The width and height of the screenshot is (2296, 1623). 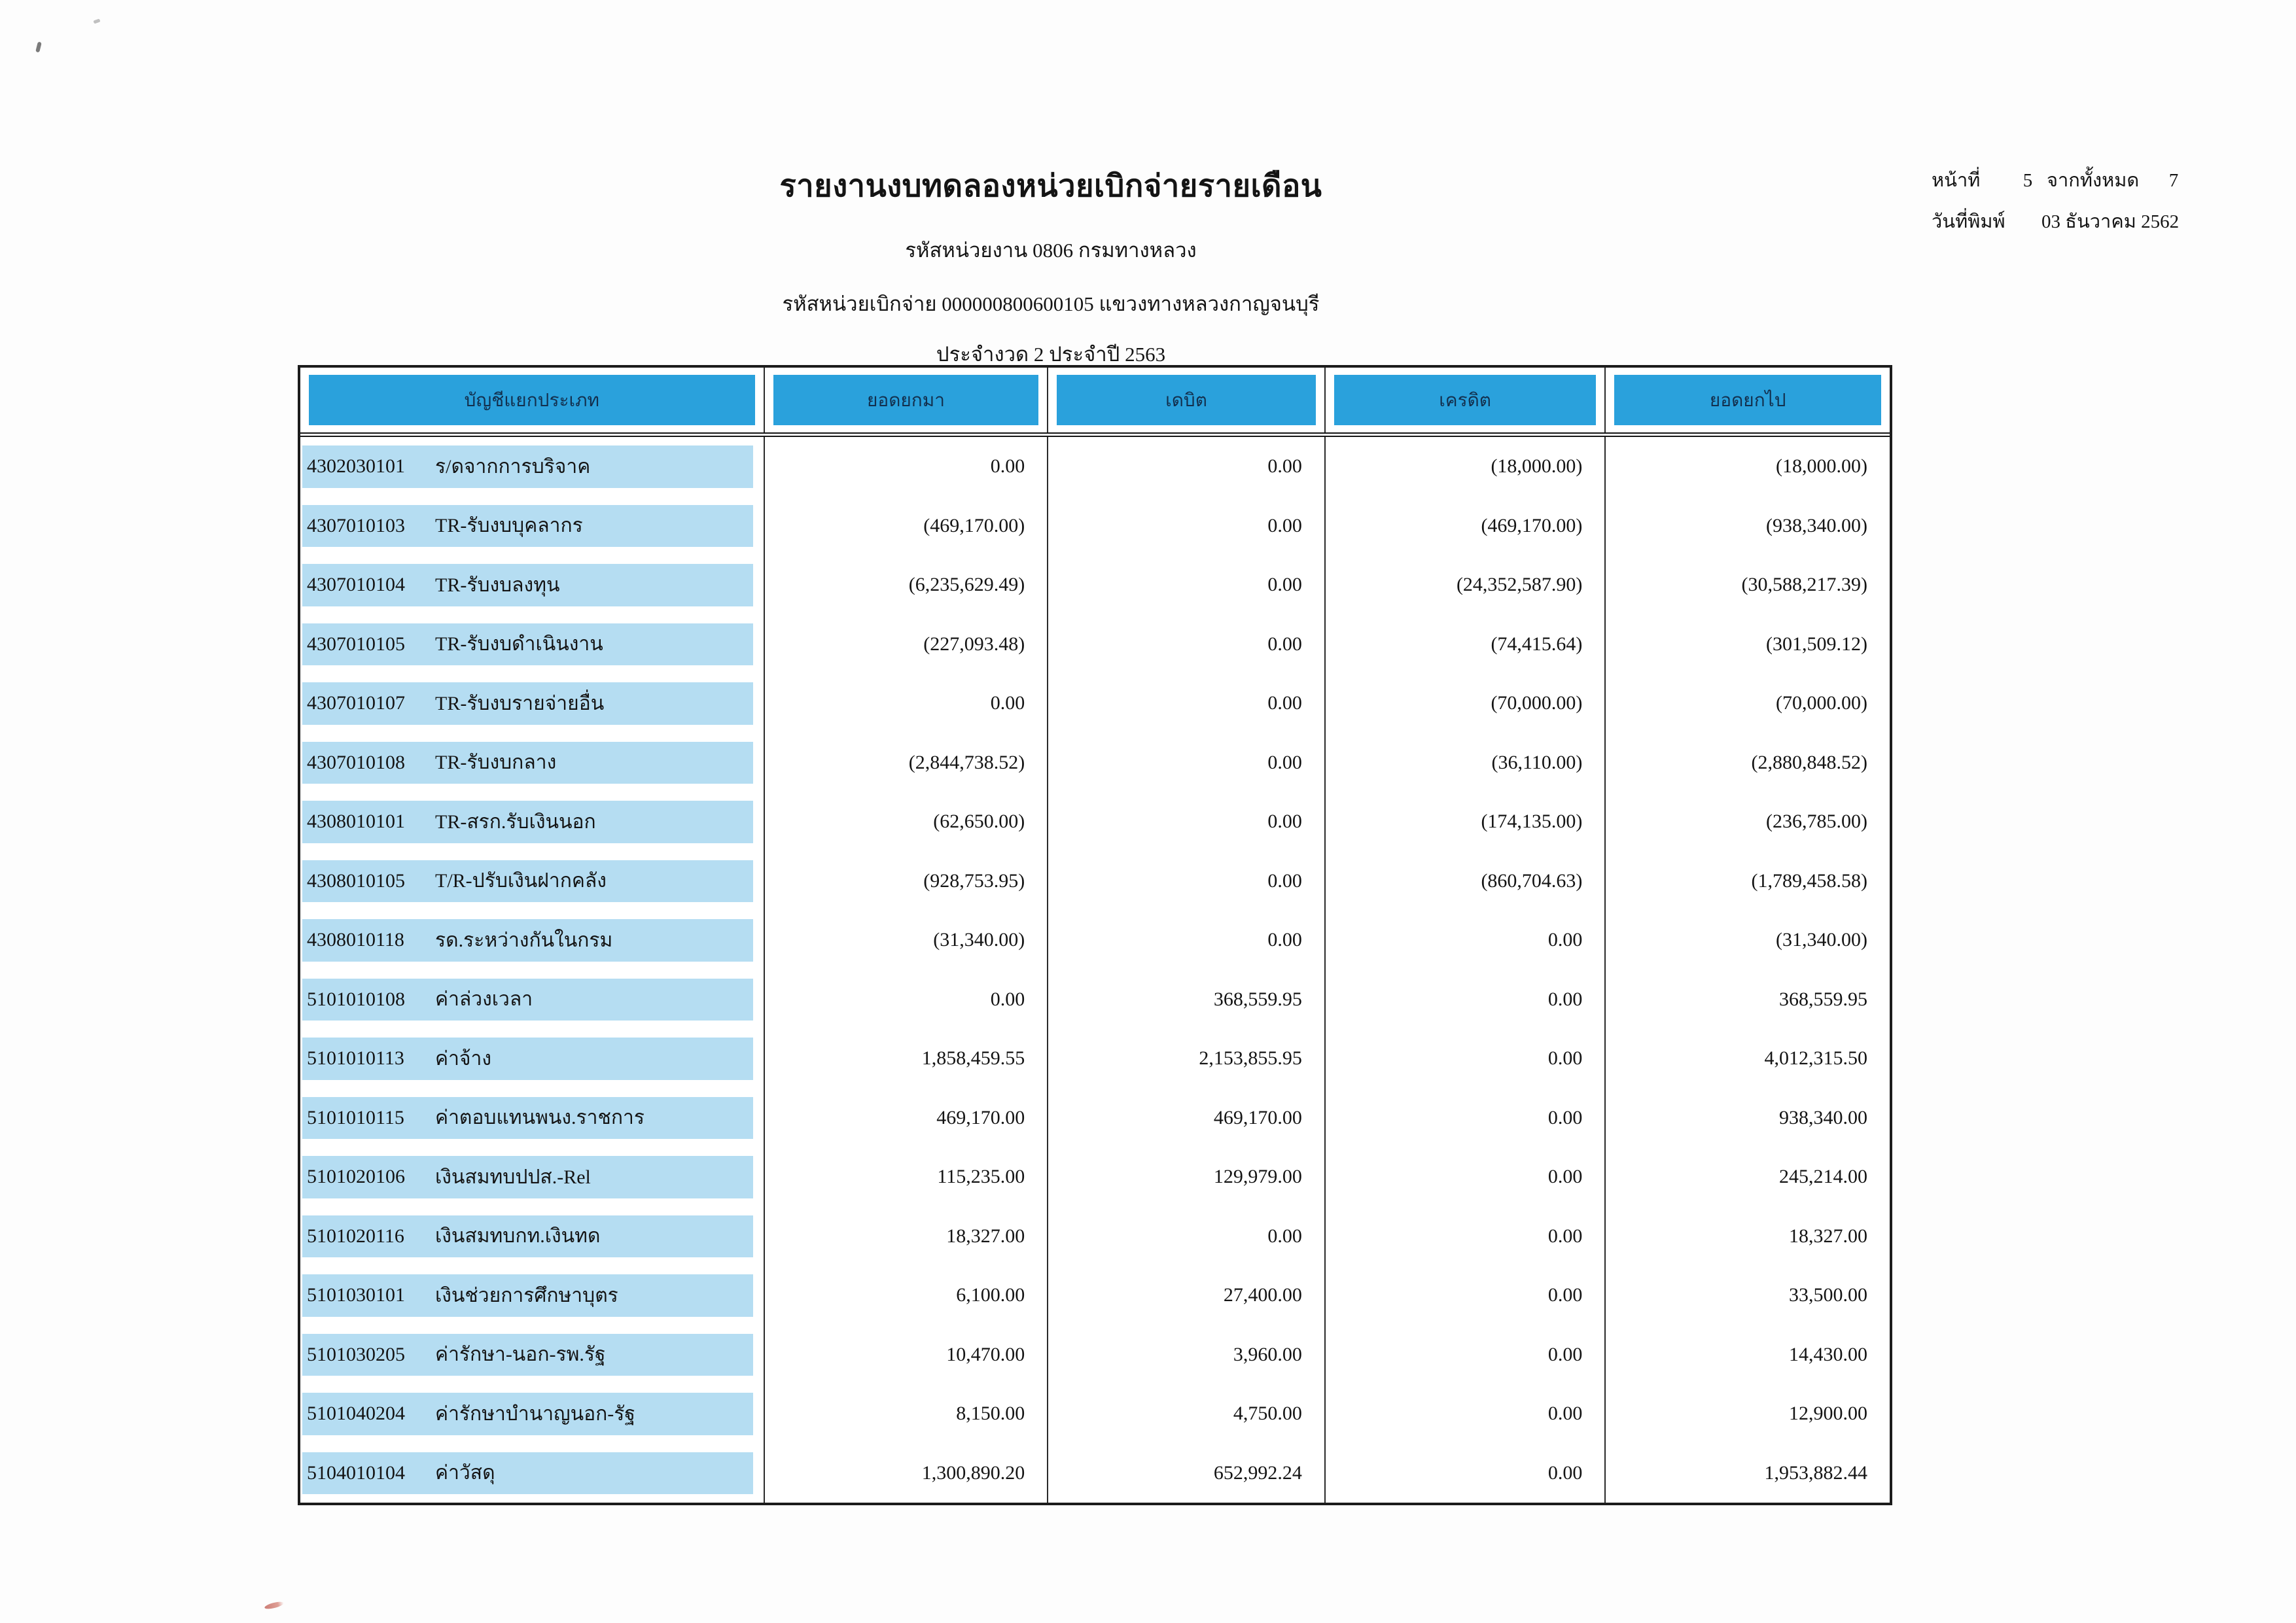 What do you see at coordinates (532, 1473) in the screenshot?
I see `account-cell: 5104010104 ค่าวัสดุ` at bounding box center [532, 1473].